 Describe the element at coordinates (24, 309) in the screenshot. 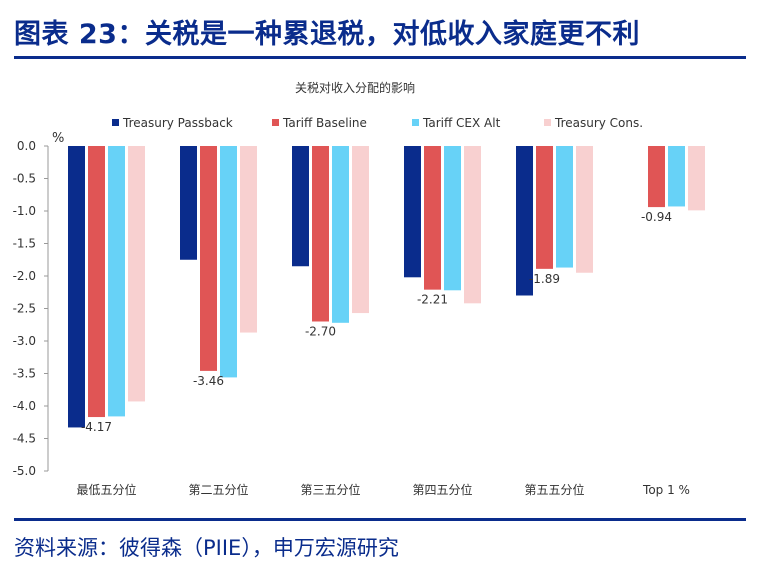

I see `y-tick-label: -2.5` at that location.